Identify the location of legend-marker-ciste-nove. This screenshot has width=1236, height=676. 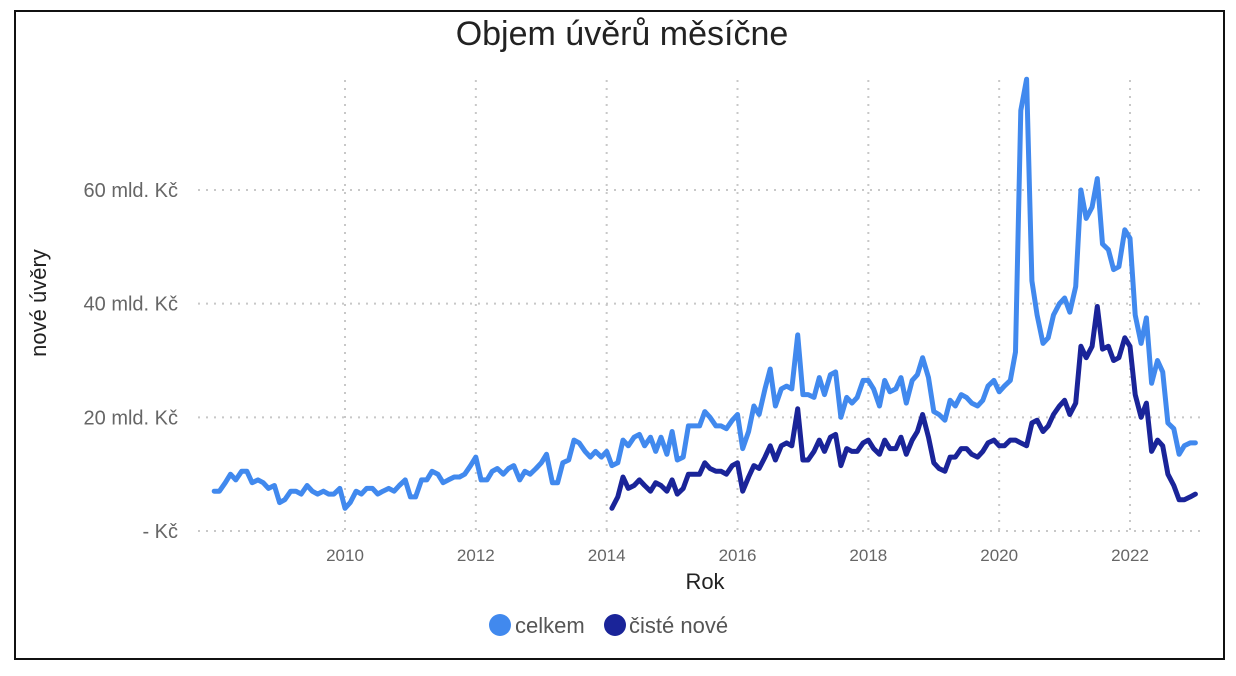
(615, 625).